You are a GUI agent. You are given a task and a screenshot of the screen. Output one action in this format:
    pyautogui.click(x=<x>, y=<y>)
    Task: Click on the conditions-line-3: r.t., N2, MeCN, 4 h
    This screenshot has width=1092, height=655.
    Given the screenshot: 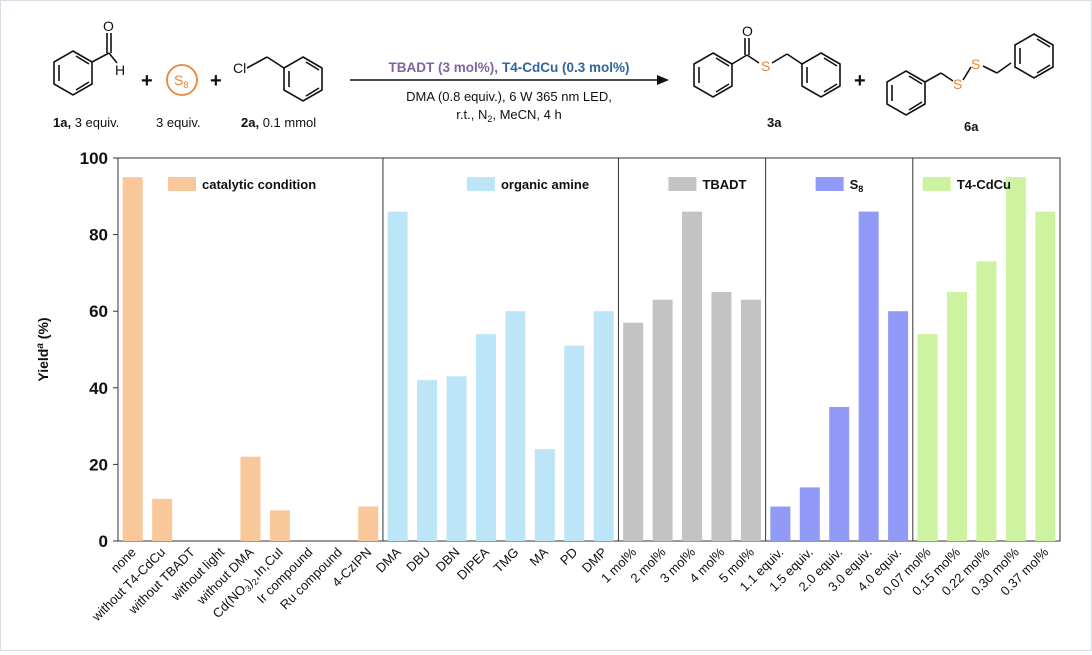 What is the action you would take?
    pyautogui.click(x=508, y=115)
    